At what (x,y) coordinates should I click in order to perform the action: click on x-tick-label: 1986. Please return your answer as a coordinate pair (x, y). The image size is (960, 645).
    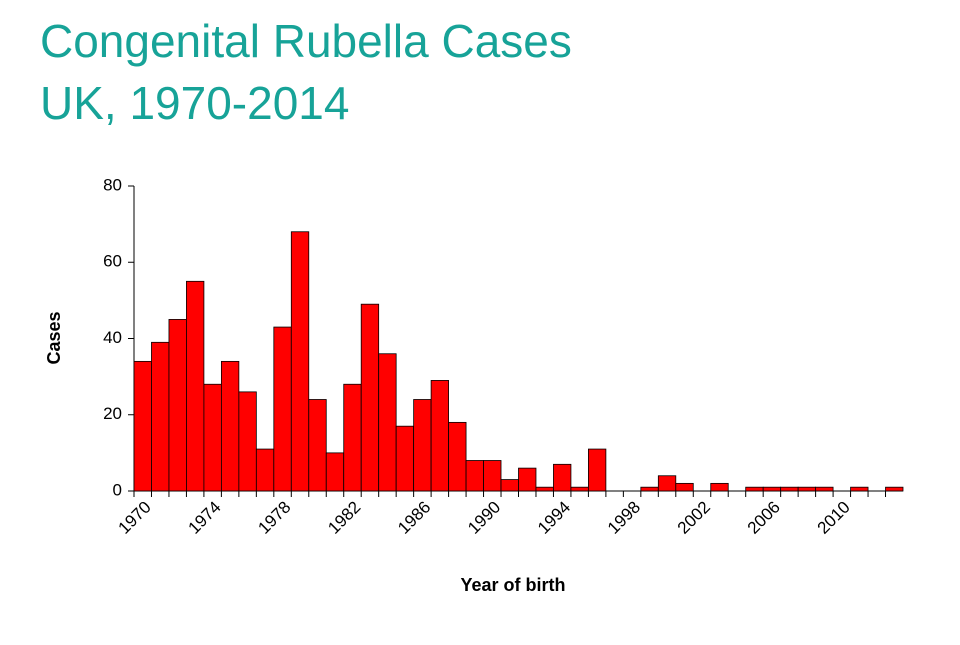
    Looking at the image, I should click on (414, 518).